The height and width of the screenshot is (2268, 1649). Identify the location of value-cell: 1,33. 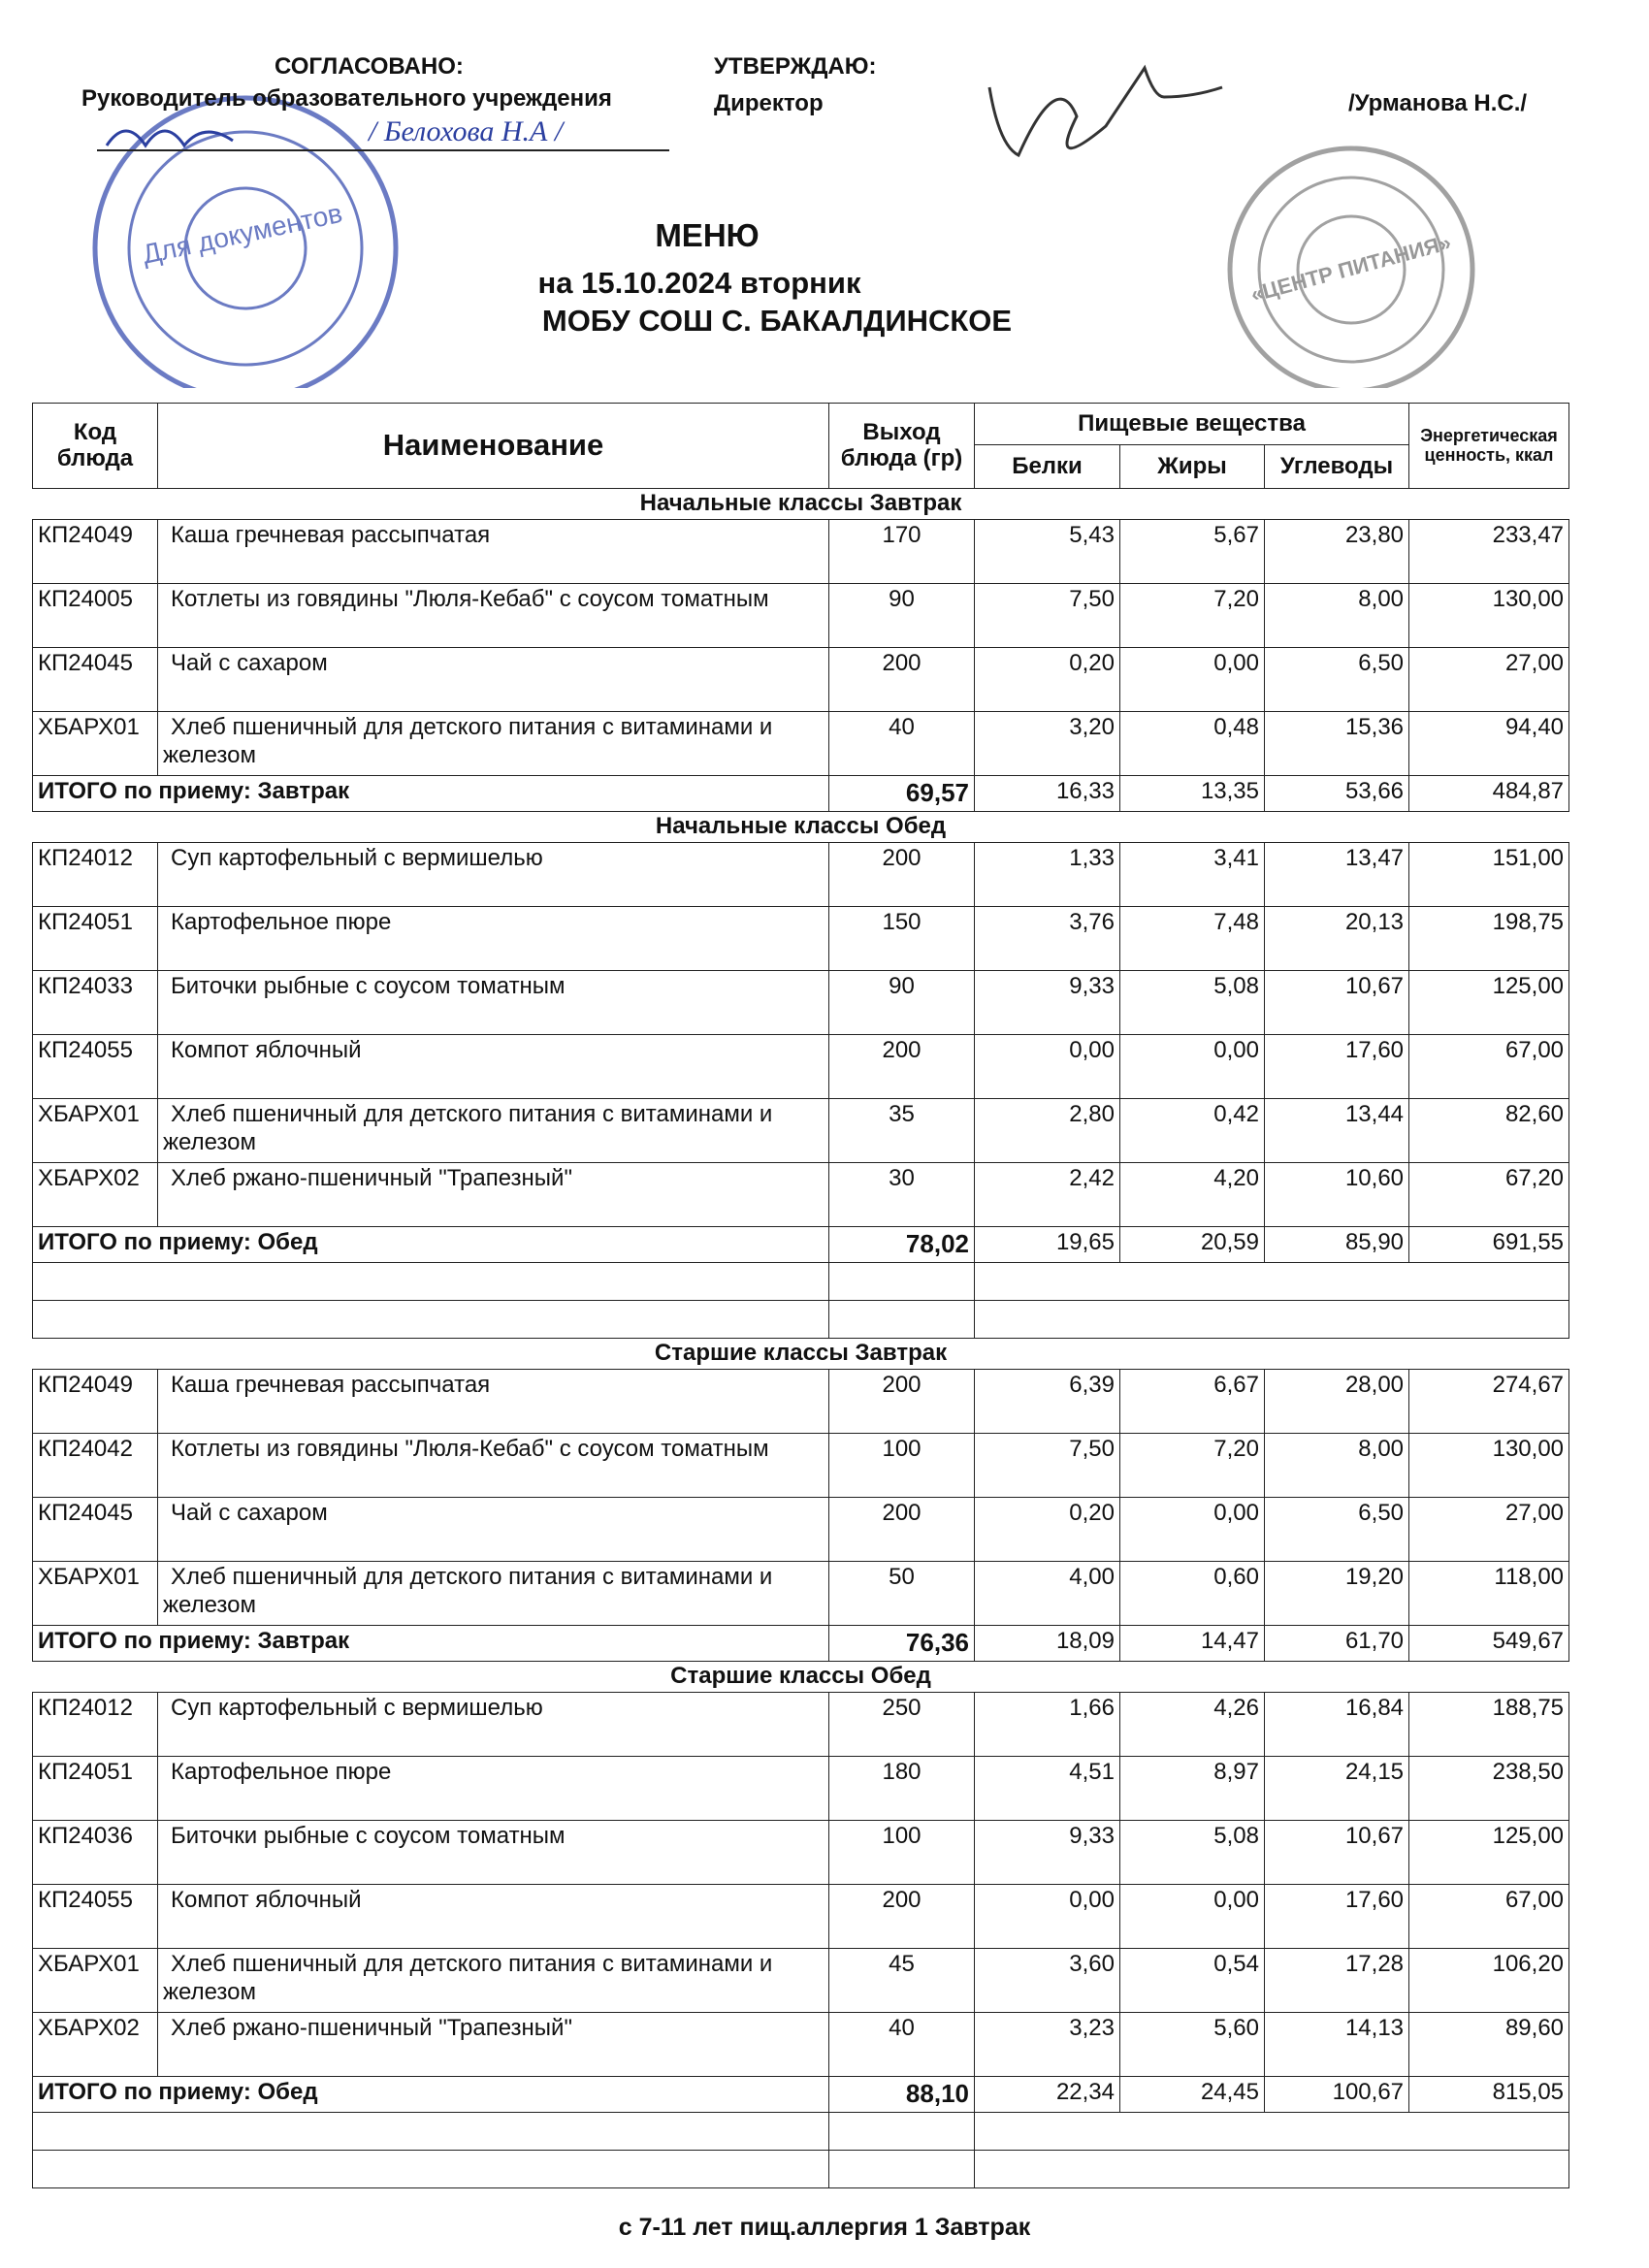
(1047, 874).